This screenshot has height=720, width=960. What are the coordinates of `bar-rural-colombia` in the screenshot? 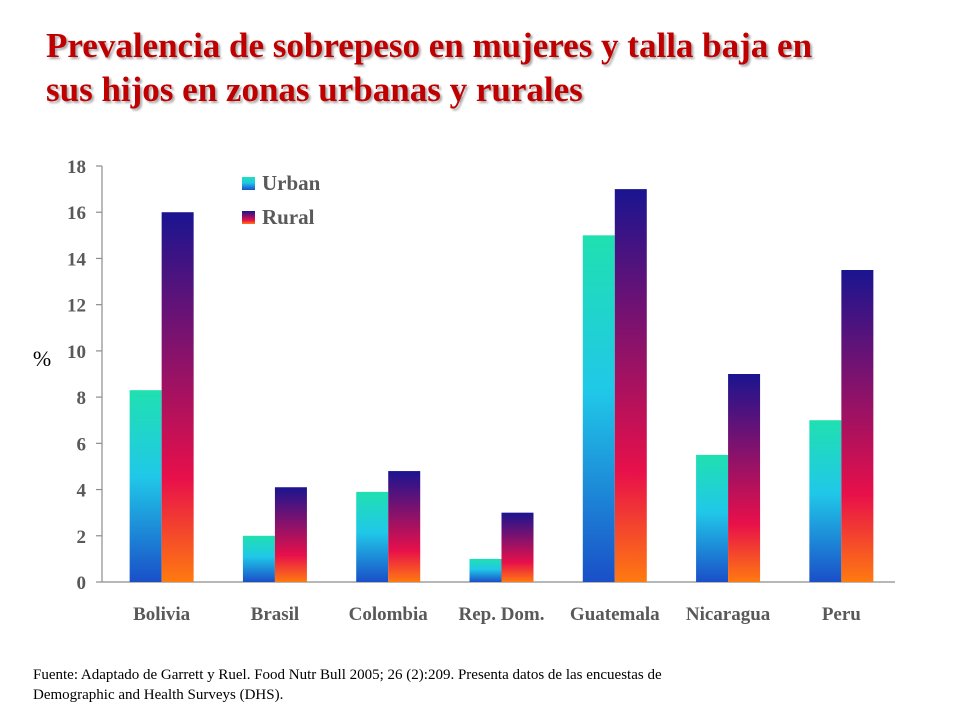 It's located at (404, 526).